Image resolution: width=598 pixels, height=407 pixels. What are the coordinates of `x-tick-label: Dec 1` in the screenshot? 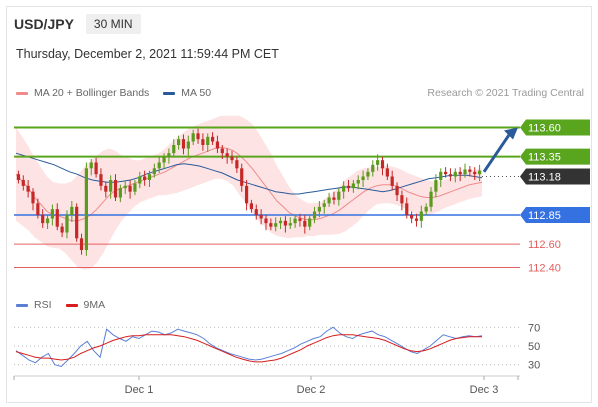 It's located at (139, 390).